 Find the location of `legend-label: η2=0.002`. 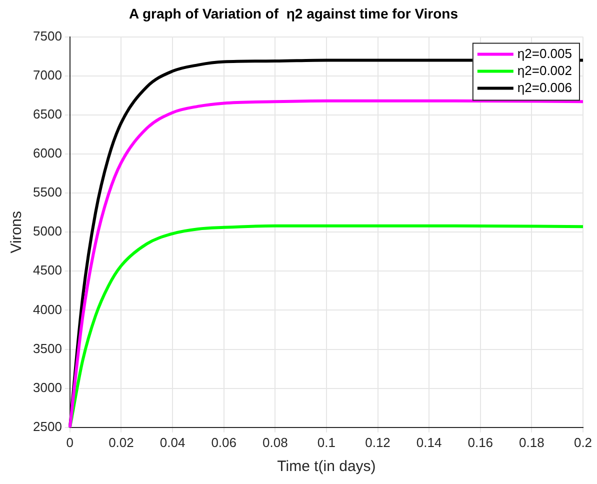

legend-label: η2=0.002 is located at coordinates (544, 70).